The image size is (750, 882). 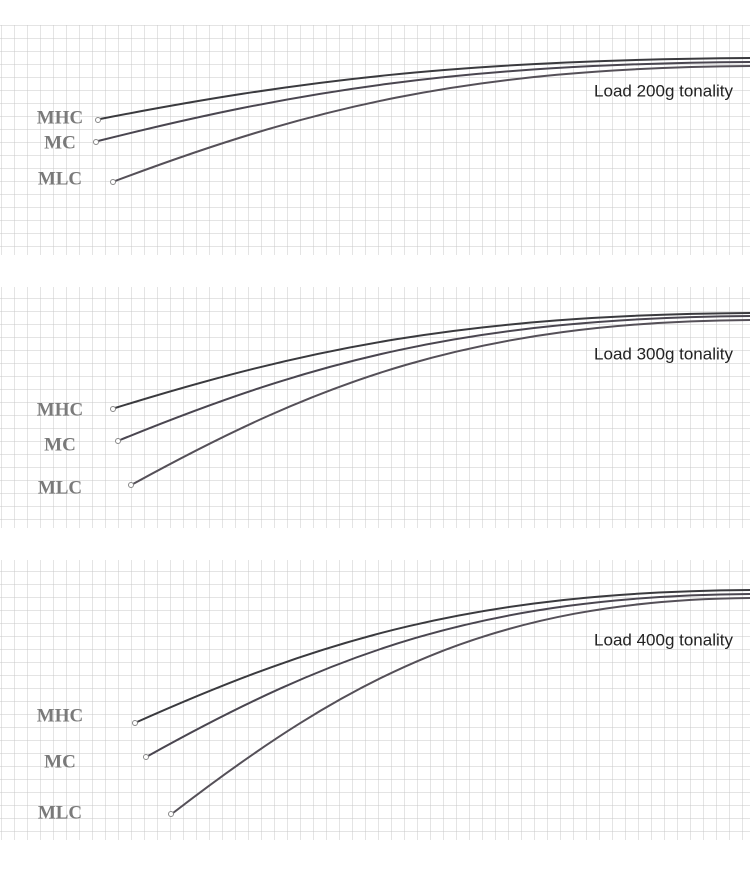 I want to click on caption: Load 200g tonality, so click(x=663, y=90).